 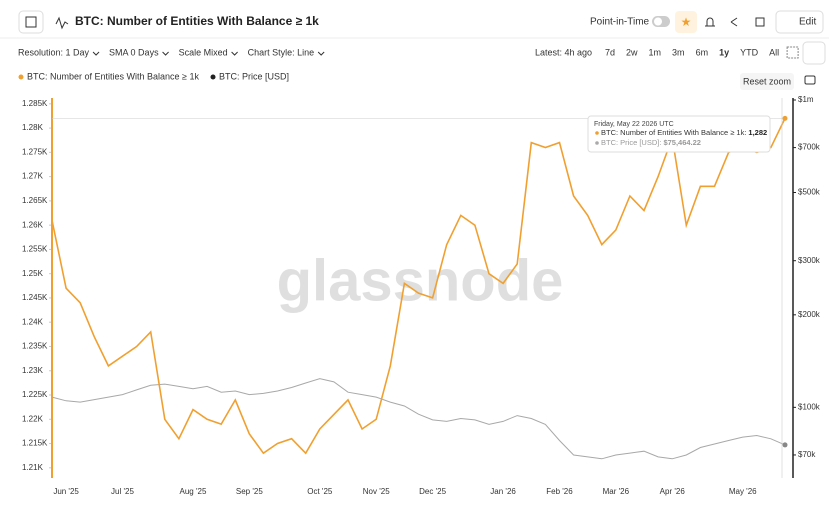 What do you see at coordinates (807, 454) in the screenshot?
I see `y2-tick-label: $70k` at bounding box center [807, 454].